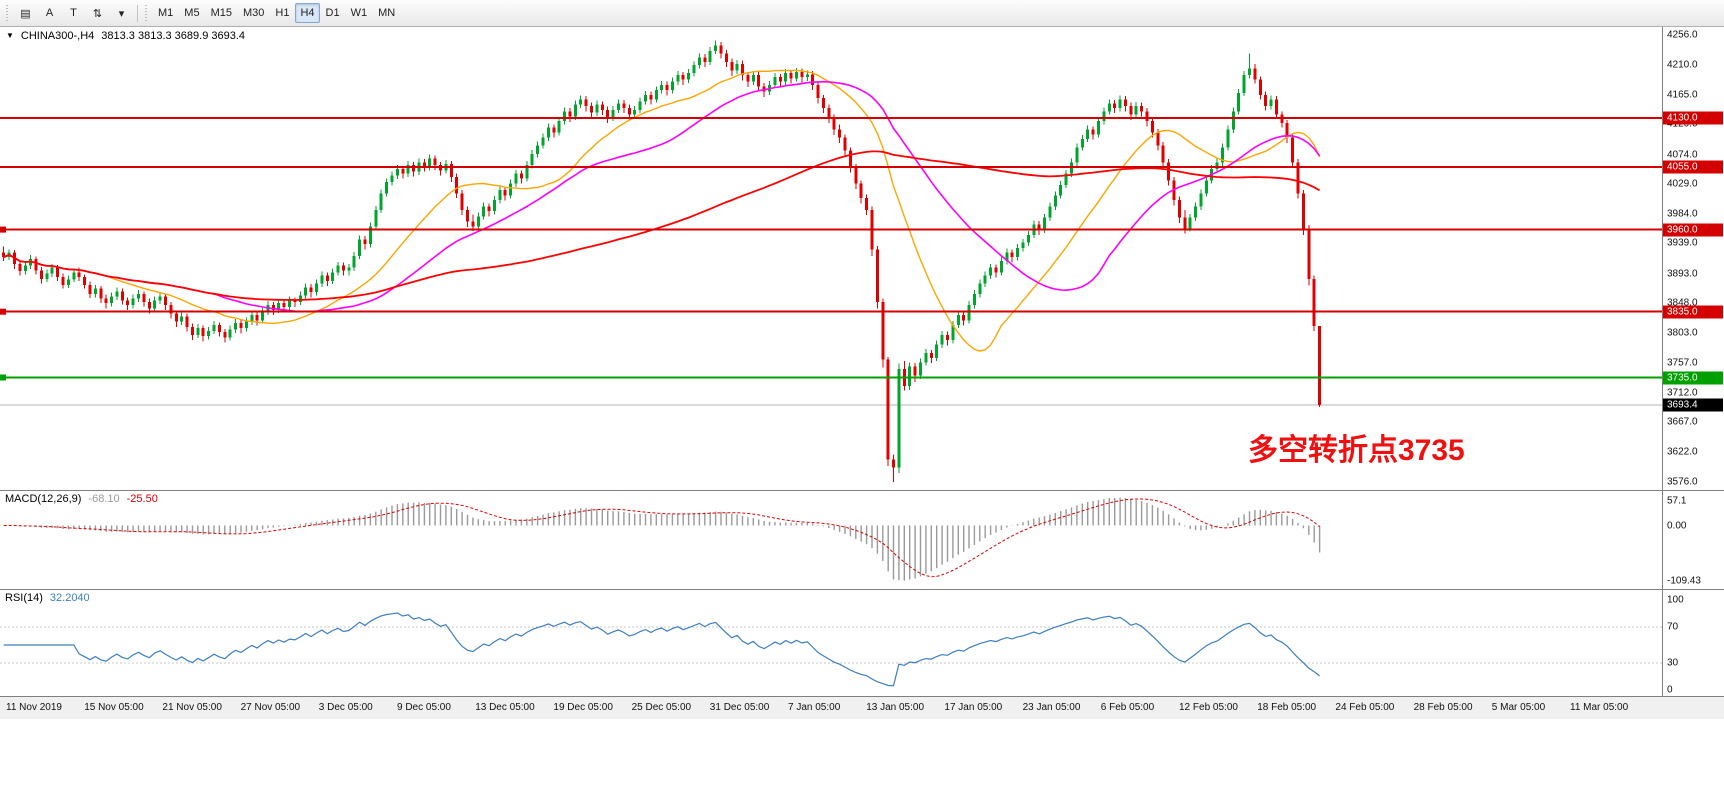 The width and height of the screenshot is (1724, 787). Describe the element at coordinates (173, 36) in the screenshot. I see `ohlc-readout: 3813.3 3813.3 3689.9 3693.4` at that location.